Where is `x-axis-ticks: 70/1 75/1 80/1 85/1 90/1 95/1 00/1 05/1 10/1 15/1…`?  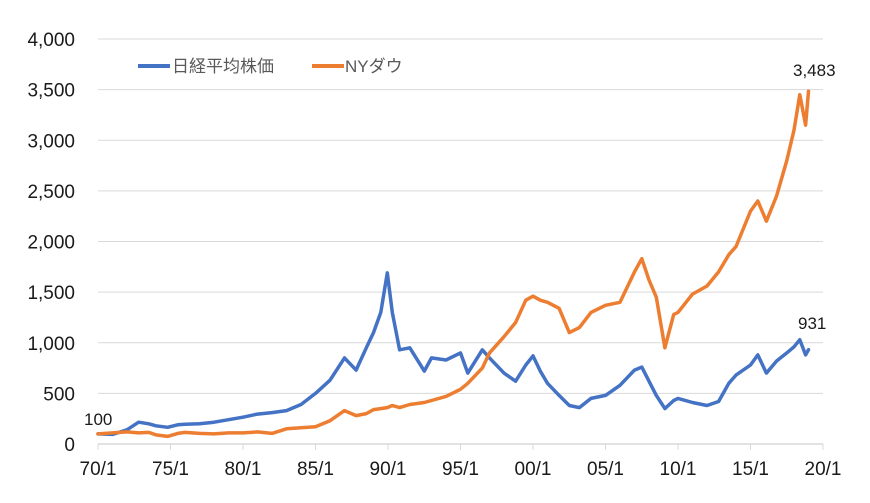
x-axis-ticks: 70/1 75/1 80/1 85/1 90/1 95/1 00/1 05/1 10/1 15/1… is located at coordinates (461, 462).